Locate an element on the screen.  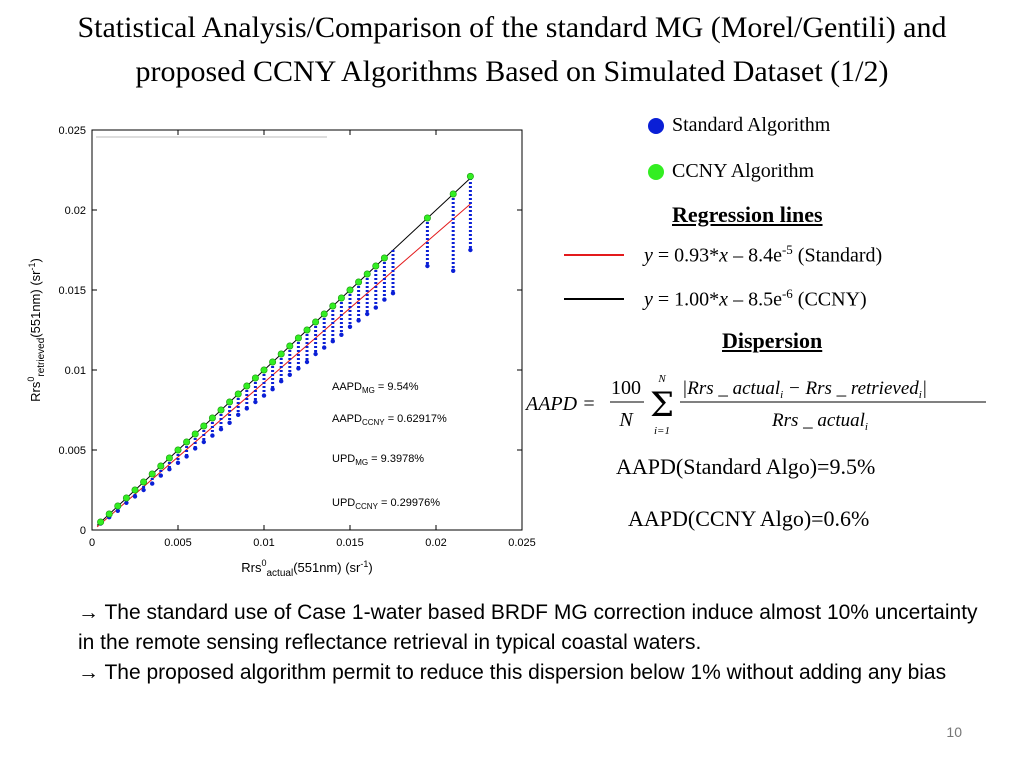
regression-ccny: y = 1.00*x – 8.5e-6 (CCNY) is located at coordinates (715, 299).